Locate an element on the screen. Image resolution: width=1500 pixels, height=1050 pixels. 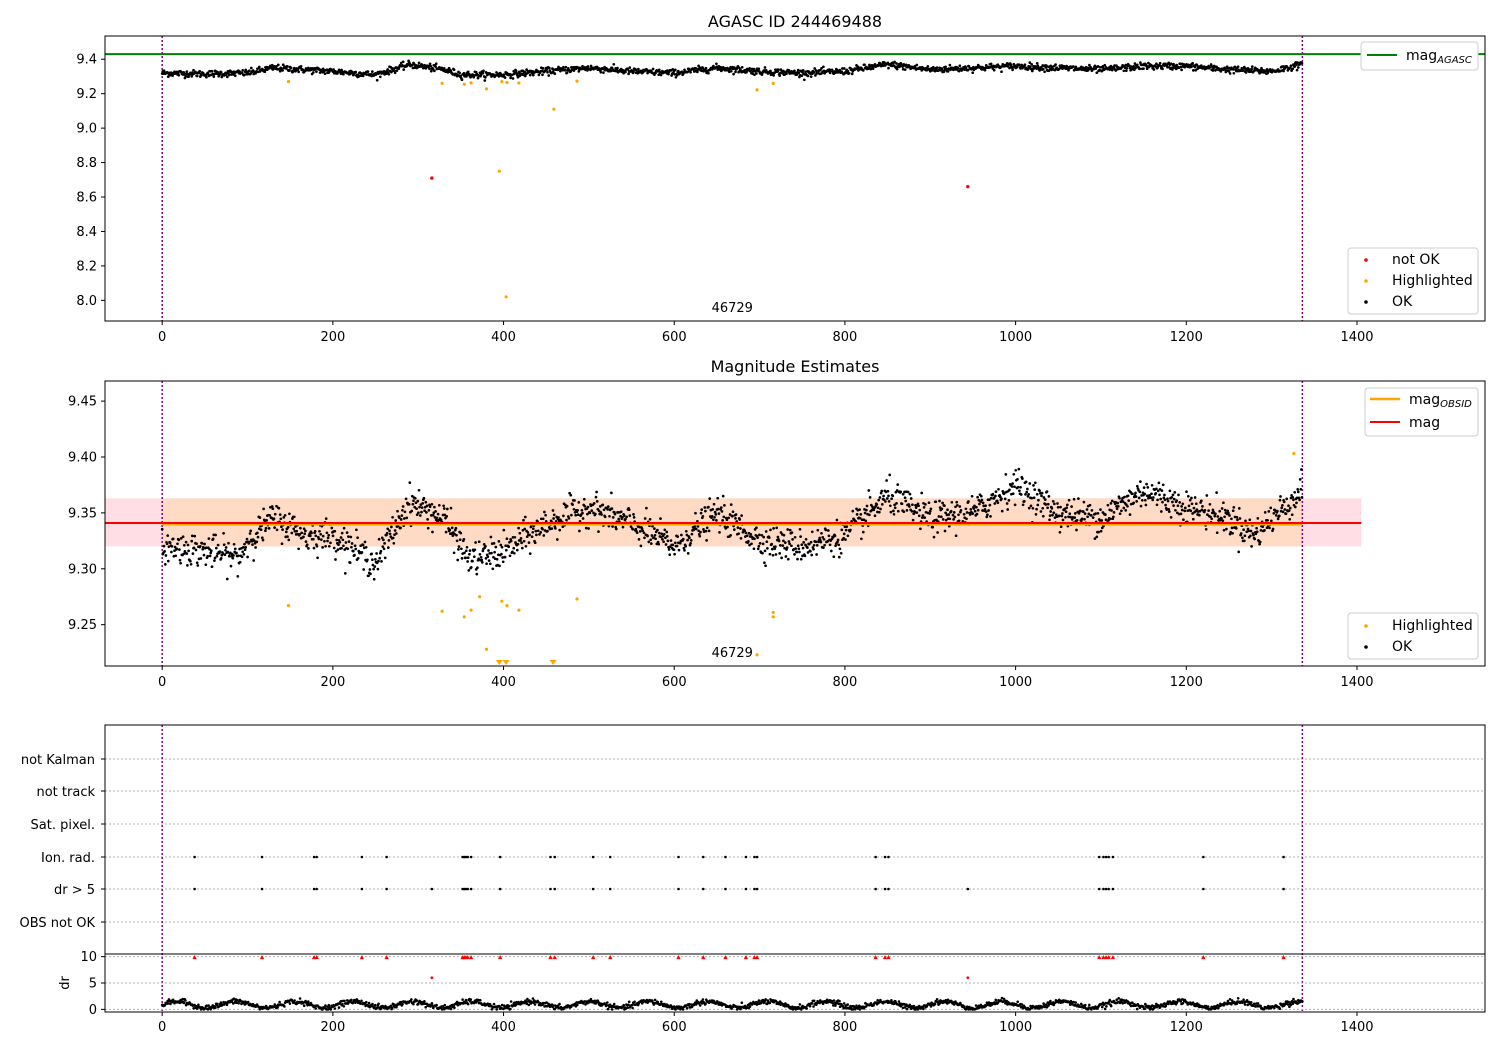
panel-3-ion-rad-point is located at coordinates (754, 857).